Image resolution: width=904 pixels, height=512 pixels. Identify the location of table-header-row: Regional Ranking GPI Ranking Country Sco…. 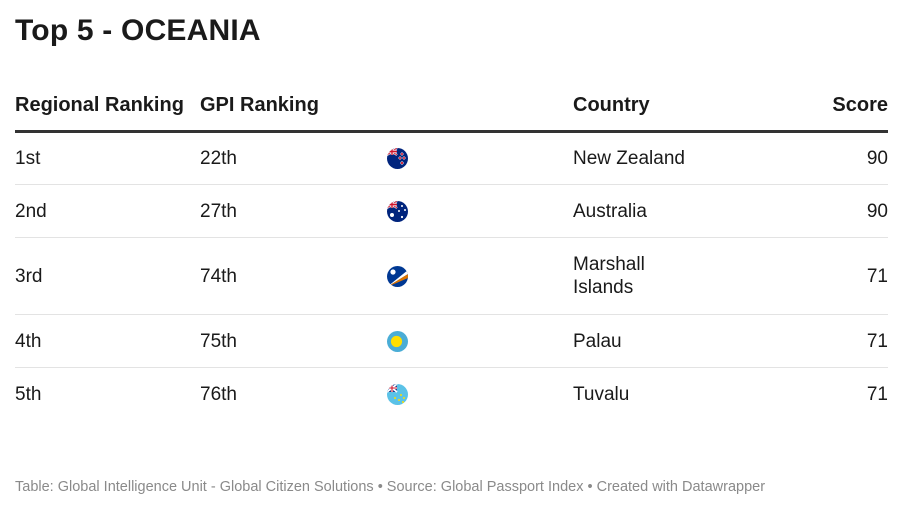
(451, 112).